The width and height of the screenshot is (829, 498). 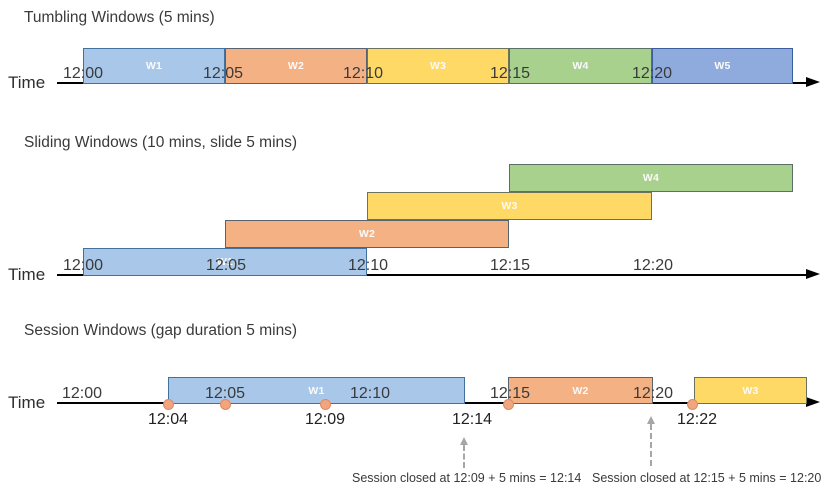 What do you see at coordinates (813, 82) in the screenshot?
I see `tumbling-axis-arrowhead-icon` at bounding box center [813, 82].